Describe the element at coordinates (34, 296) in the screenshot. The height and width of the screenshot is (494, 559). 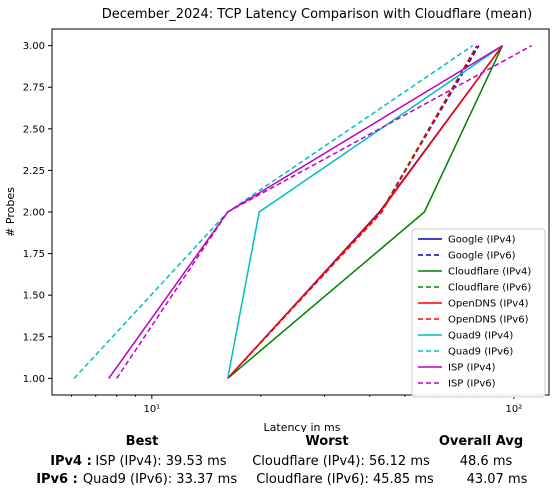
I see `y-tick-label: 1.50` at that location.